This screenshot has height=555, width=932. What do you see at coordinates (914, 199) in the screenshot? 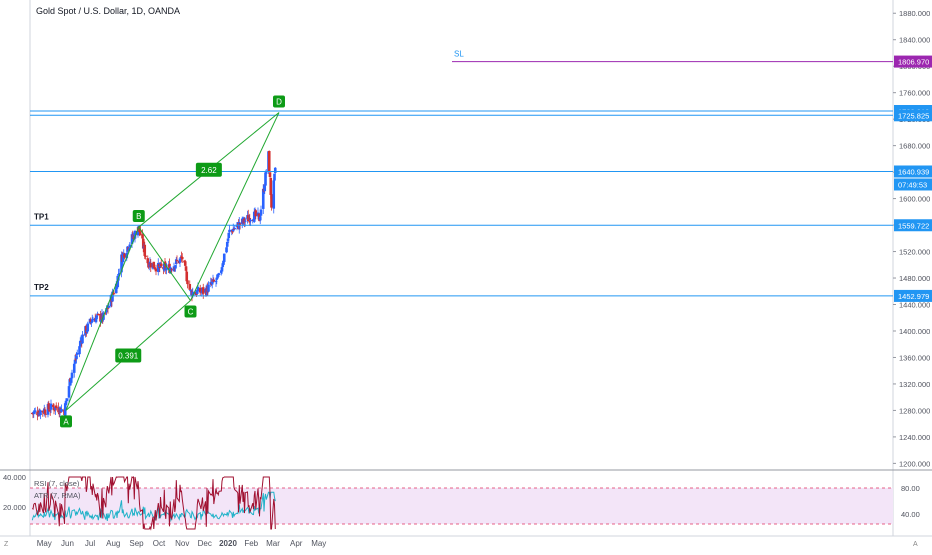
I see `y-tick-label: 1600.000` at bounding box center [914, 199].